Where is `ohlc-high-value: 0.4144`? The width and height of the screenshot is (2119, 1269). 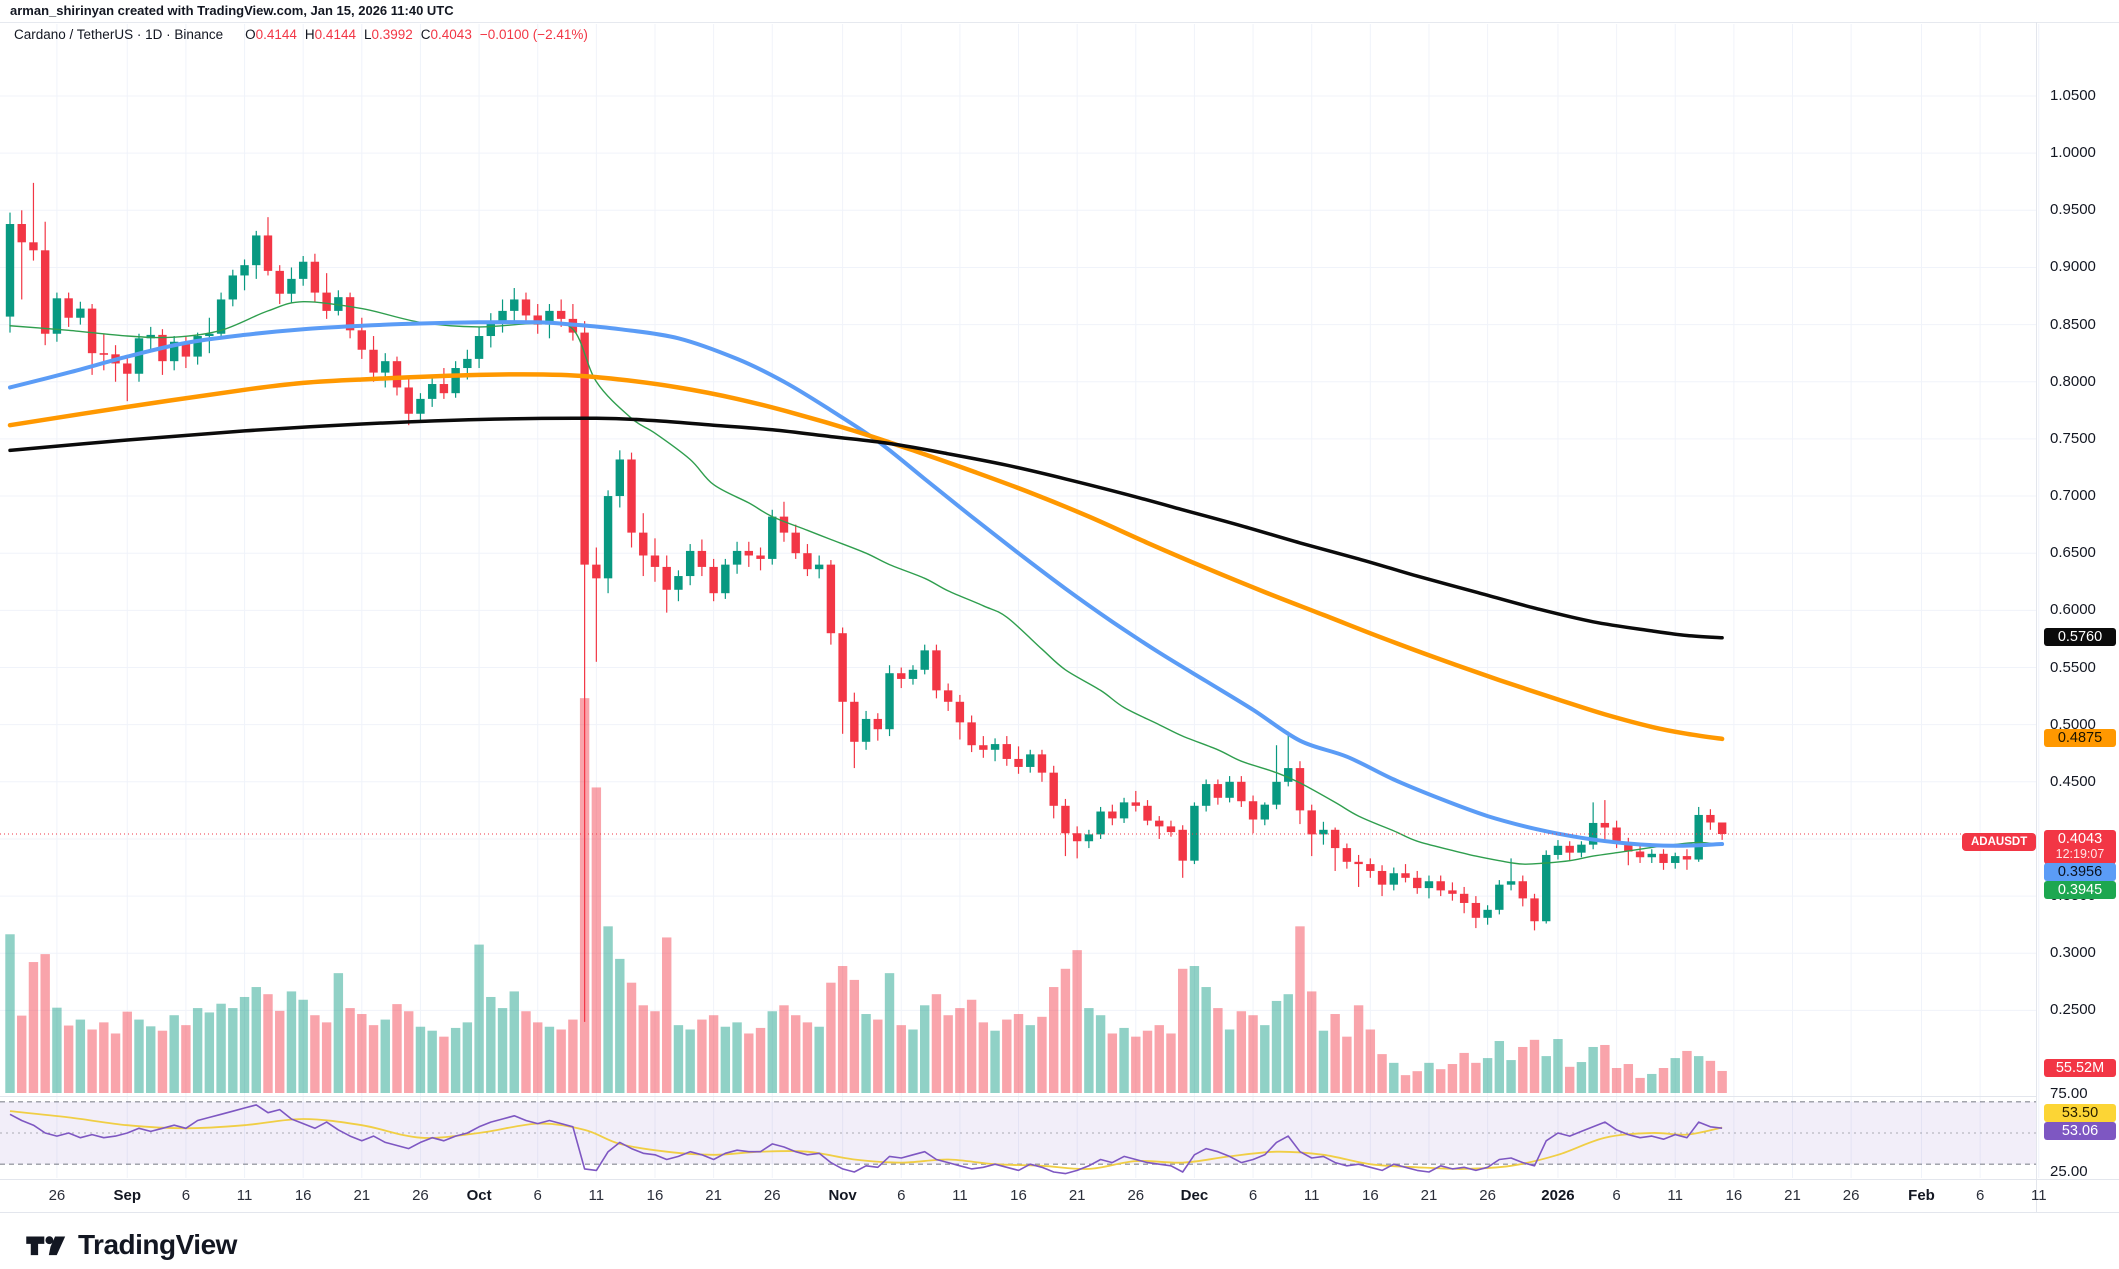
ohlc-high-value: 0.4144 is located at coordinates (335, 34).